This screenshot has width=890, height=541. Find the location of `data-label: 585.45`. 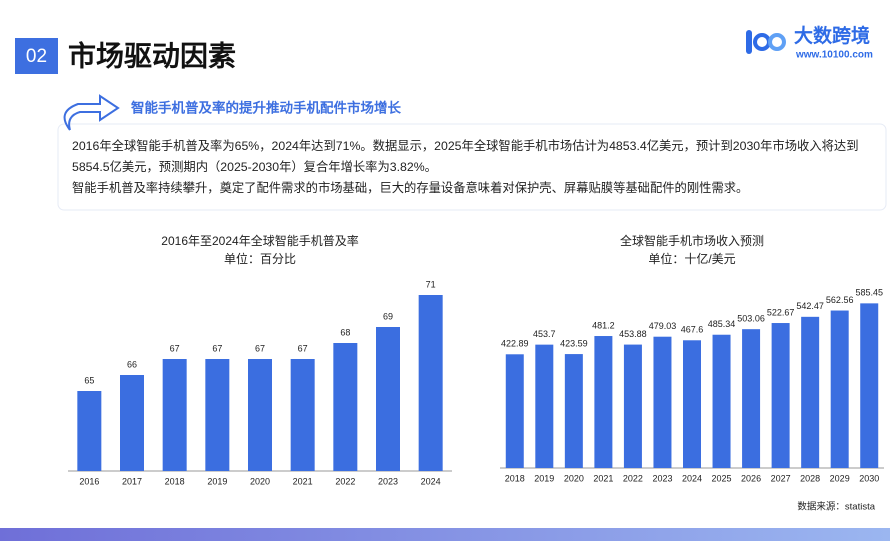

data-label: 585.45 is located at coordinates (869, 293).